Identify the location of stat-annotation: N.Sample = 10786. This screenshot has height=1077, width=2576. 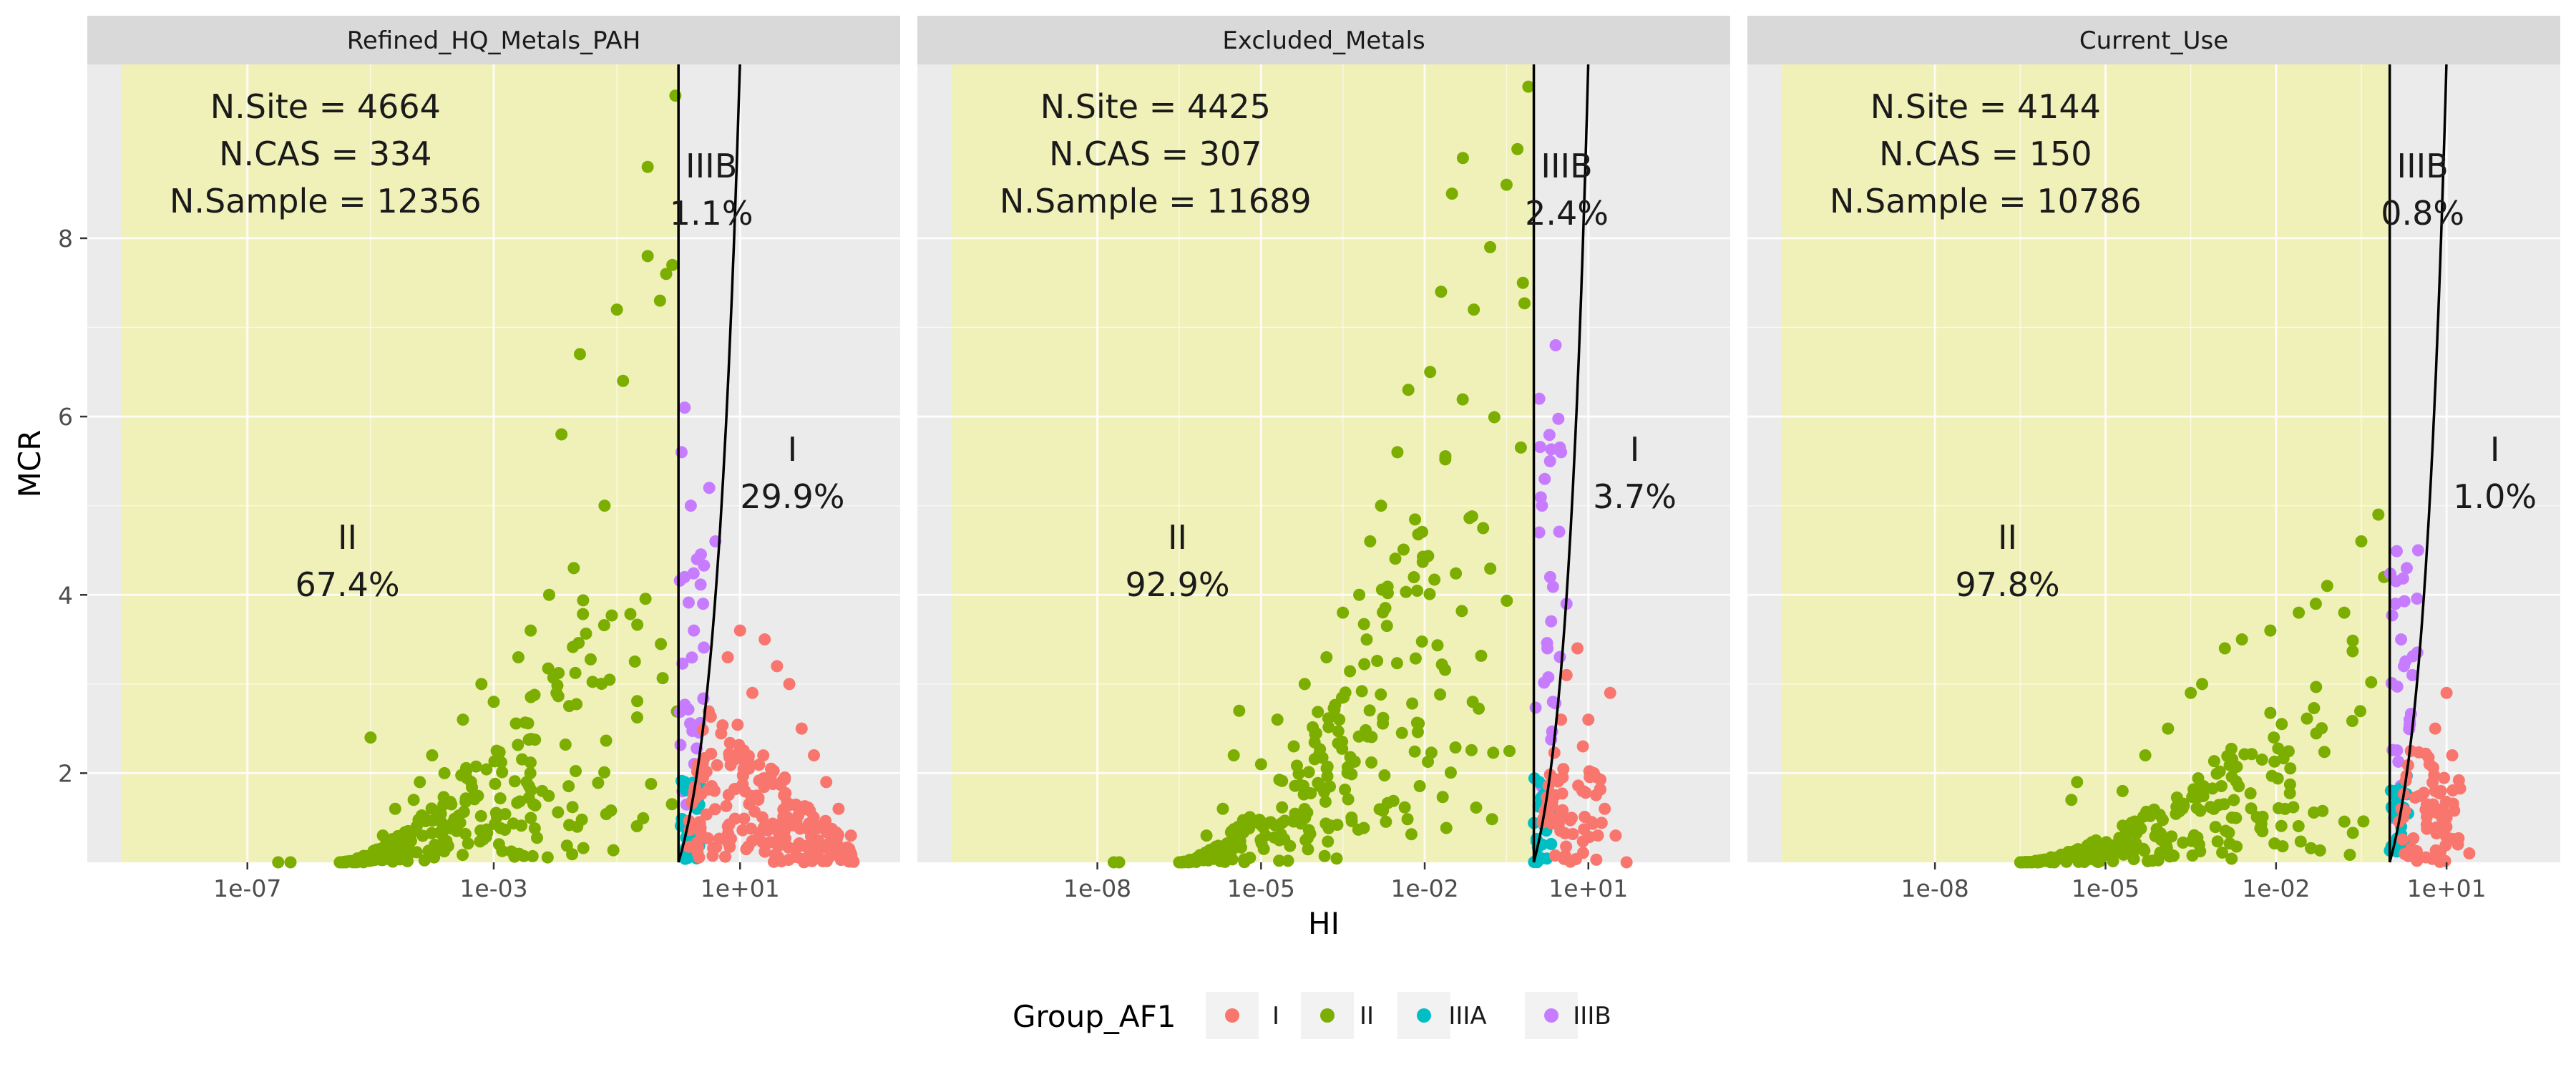
(1986, 201).